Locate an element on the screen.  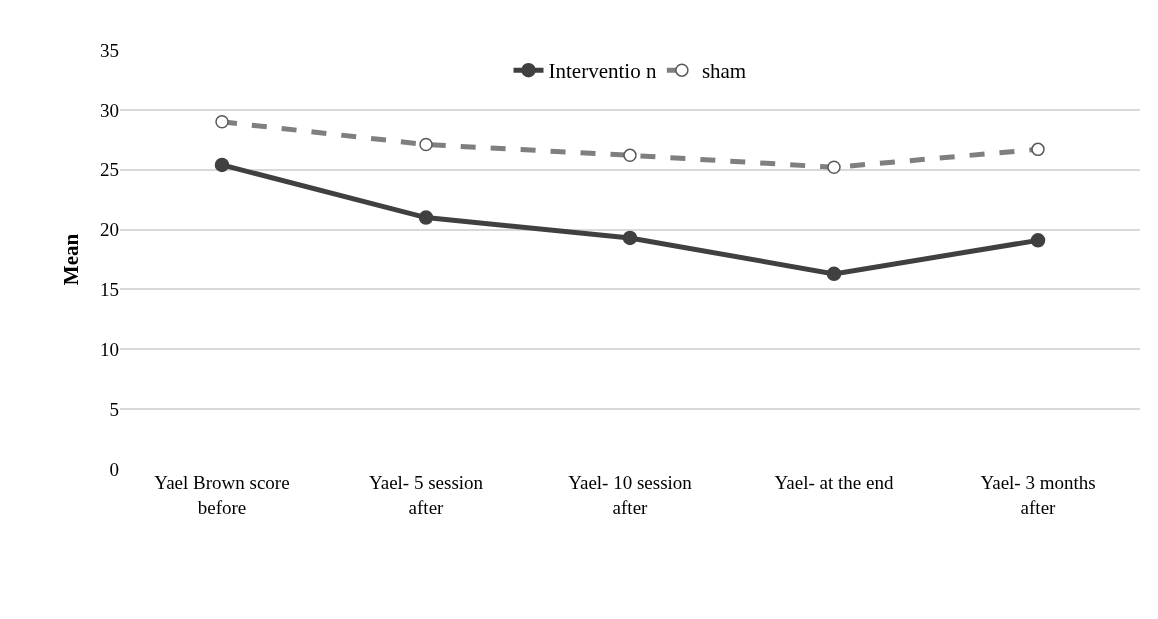
y-tick-label: 20 is located at coordinates (109, 230).